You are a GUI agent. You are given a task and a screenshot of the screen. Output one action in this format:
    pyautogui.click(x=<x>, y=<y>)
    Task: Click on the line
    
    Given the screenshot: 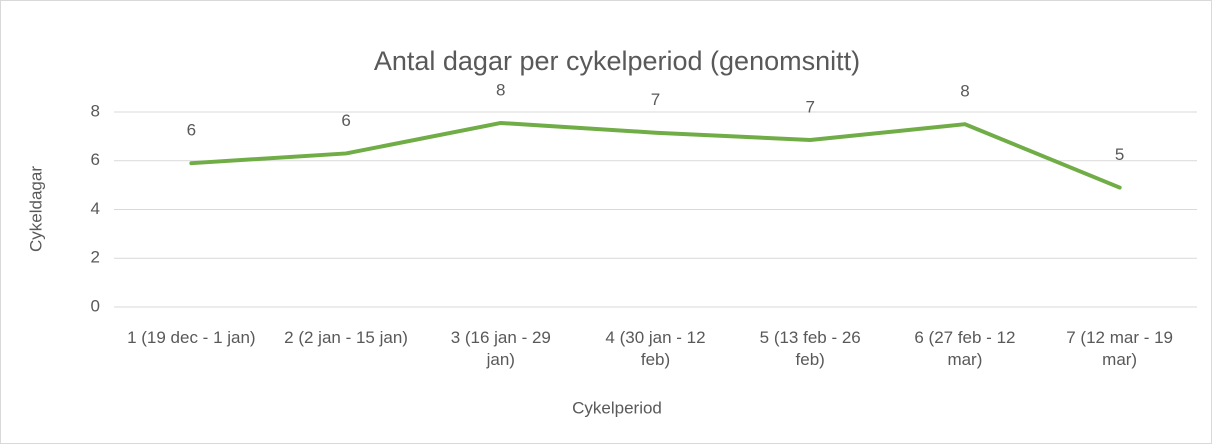 What is the action you would take?
    pyautogui.click(x=655, y=155)
    